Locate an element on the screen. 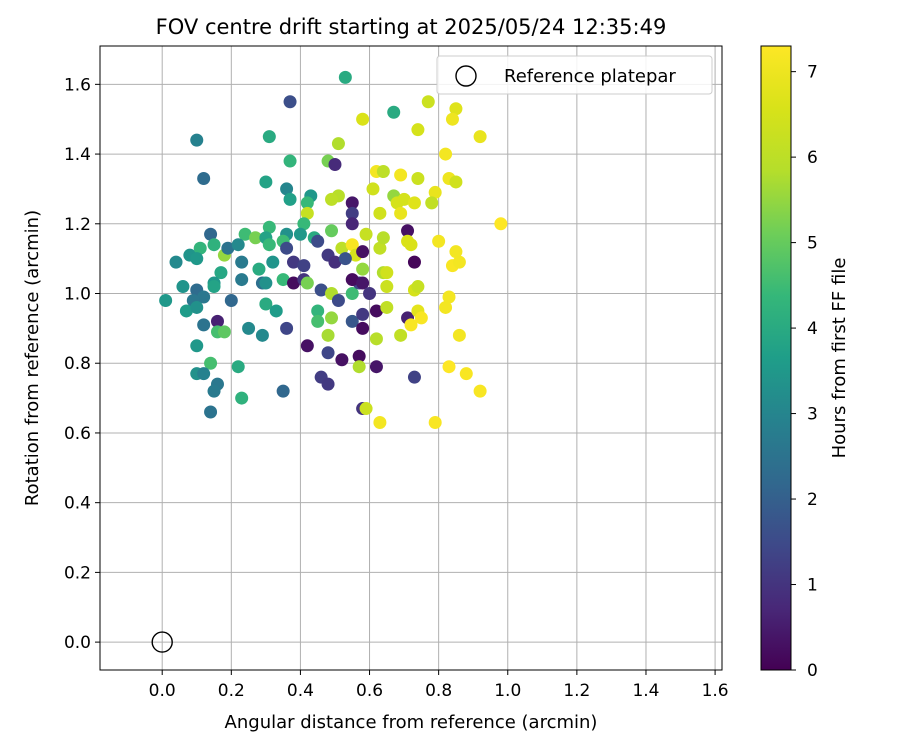 This screenshot has width=900, height=750. reference-marker-group is located at coordinates (162, 642).